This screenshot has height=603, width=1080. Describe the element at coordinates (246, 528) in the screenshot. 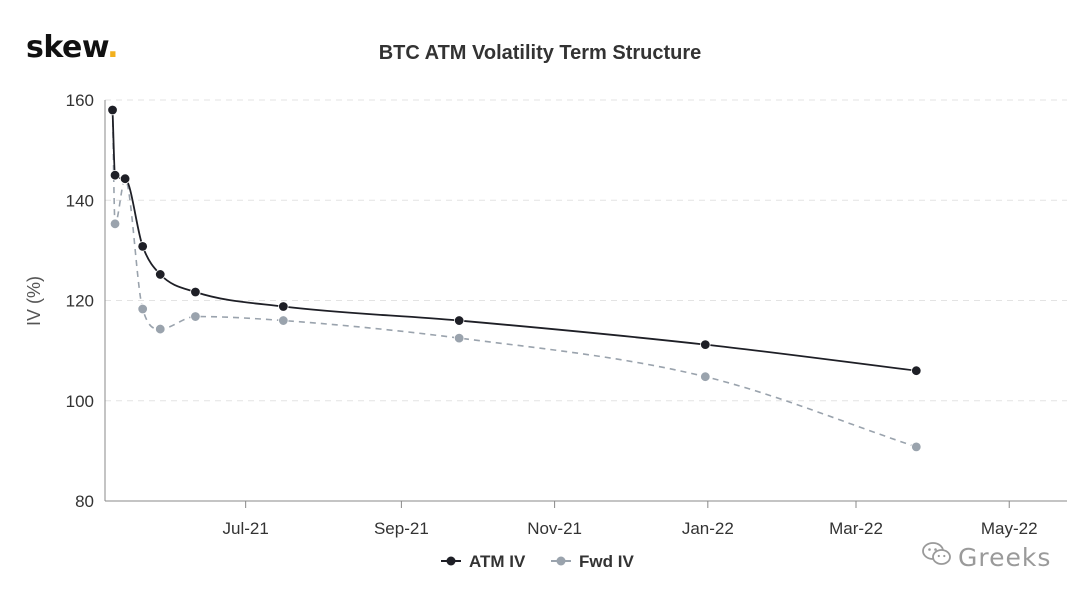

I see `x-tick-label: Jul-21` at that location.